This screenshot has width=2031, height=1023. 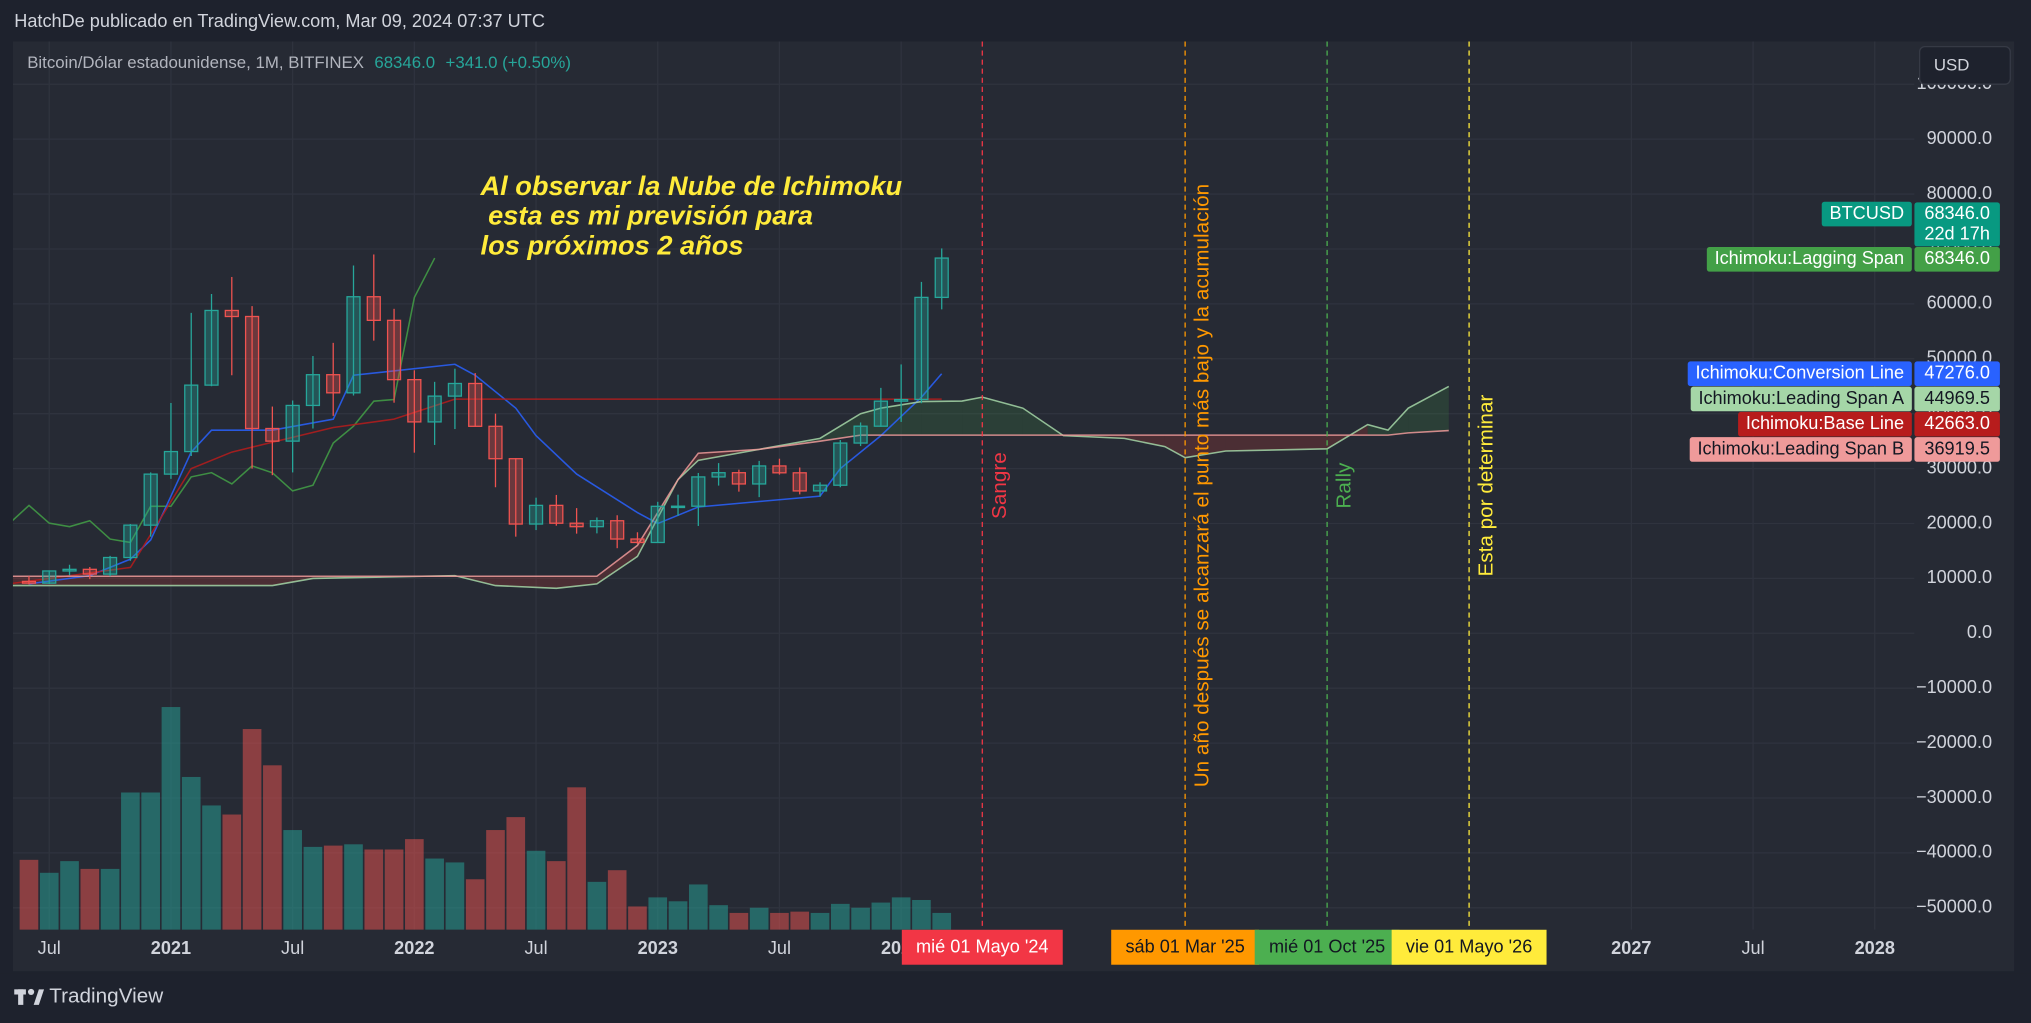 What do you see at coordinates (414, 948) in the screenshot?
I see `x-tick-label: 2022` at bounding box center [414, 948].